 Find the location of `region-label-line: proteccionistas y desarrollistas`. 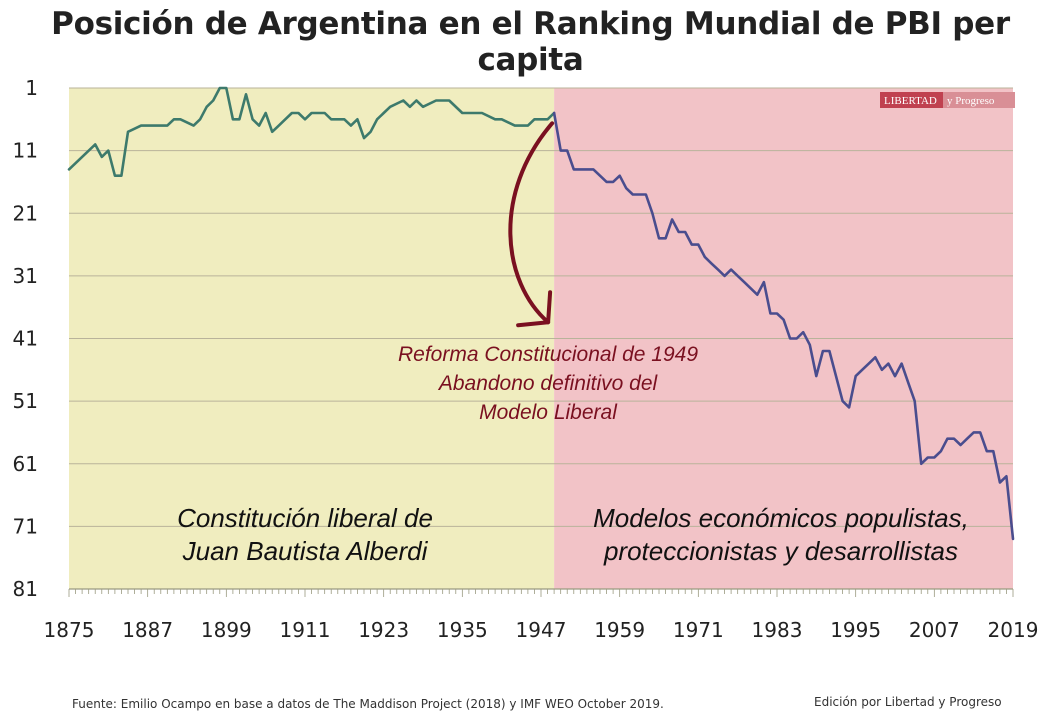

region-label-line: proteccionistas y desarrollistas is located at coordinates (780, 551).